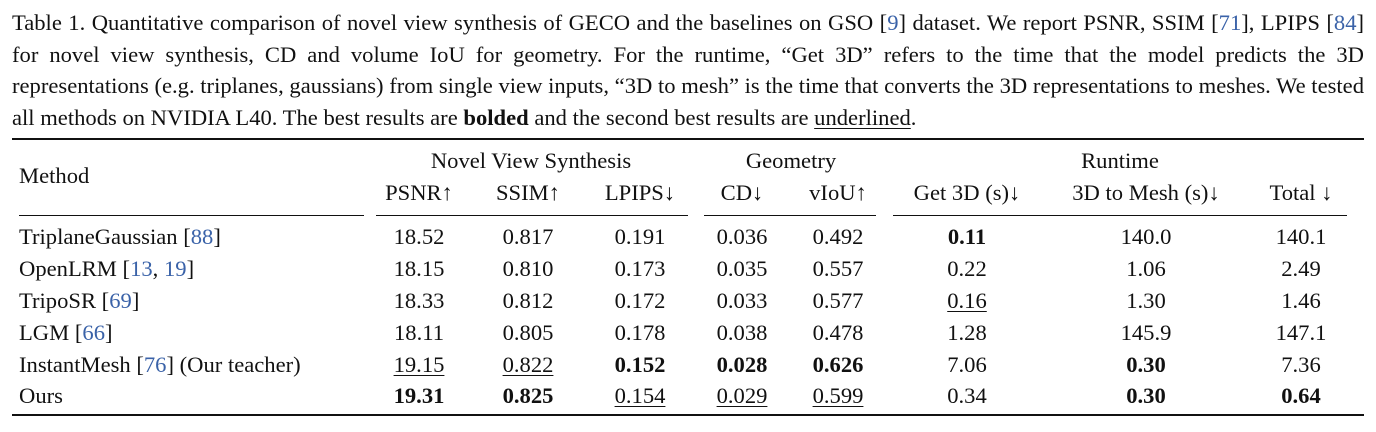 The image size is (1376, 432). I want to click on lpips-cell-second: 0.154, so click(640, 395).